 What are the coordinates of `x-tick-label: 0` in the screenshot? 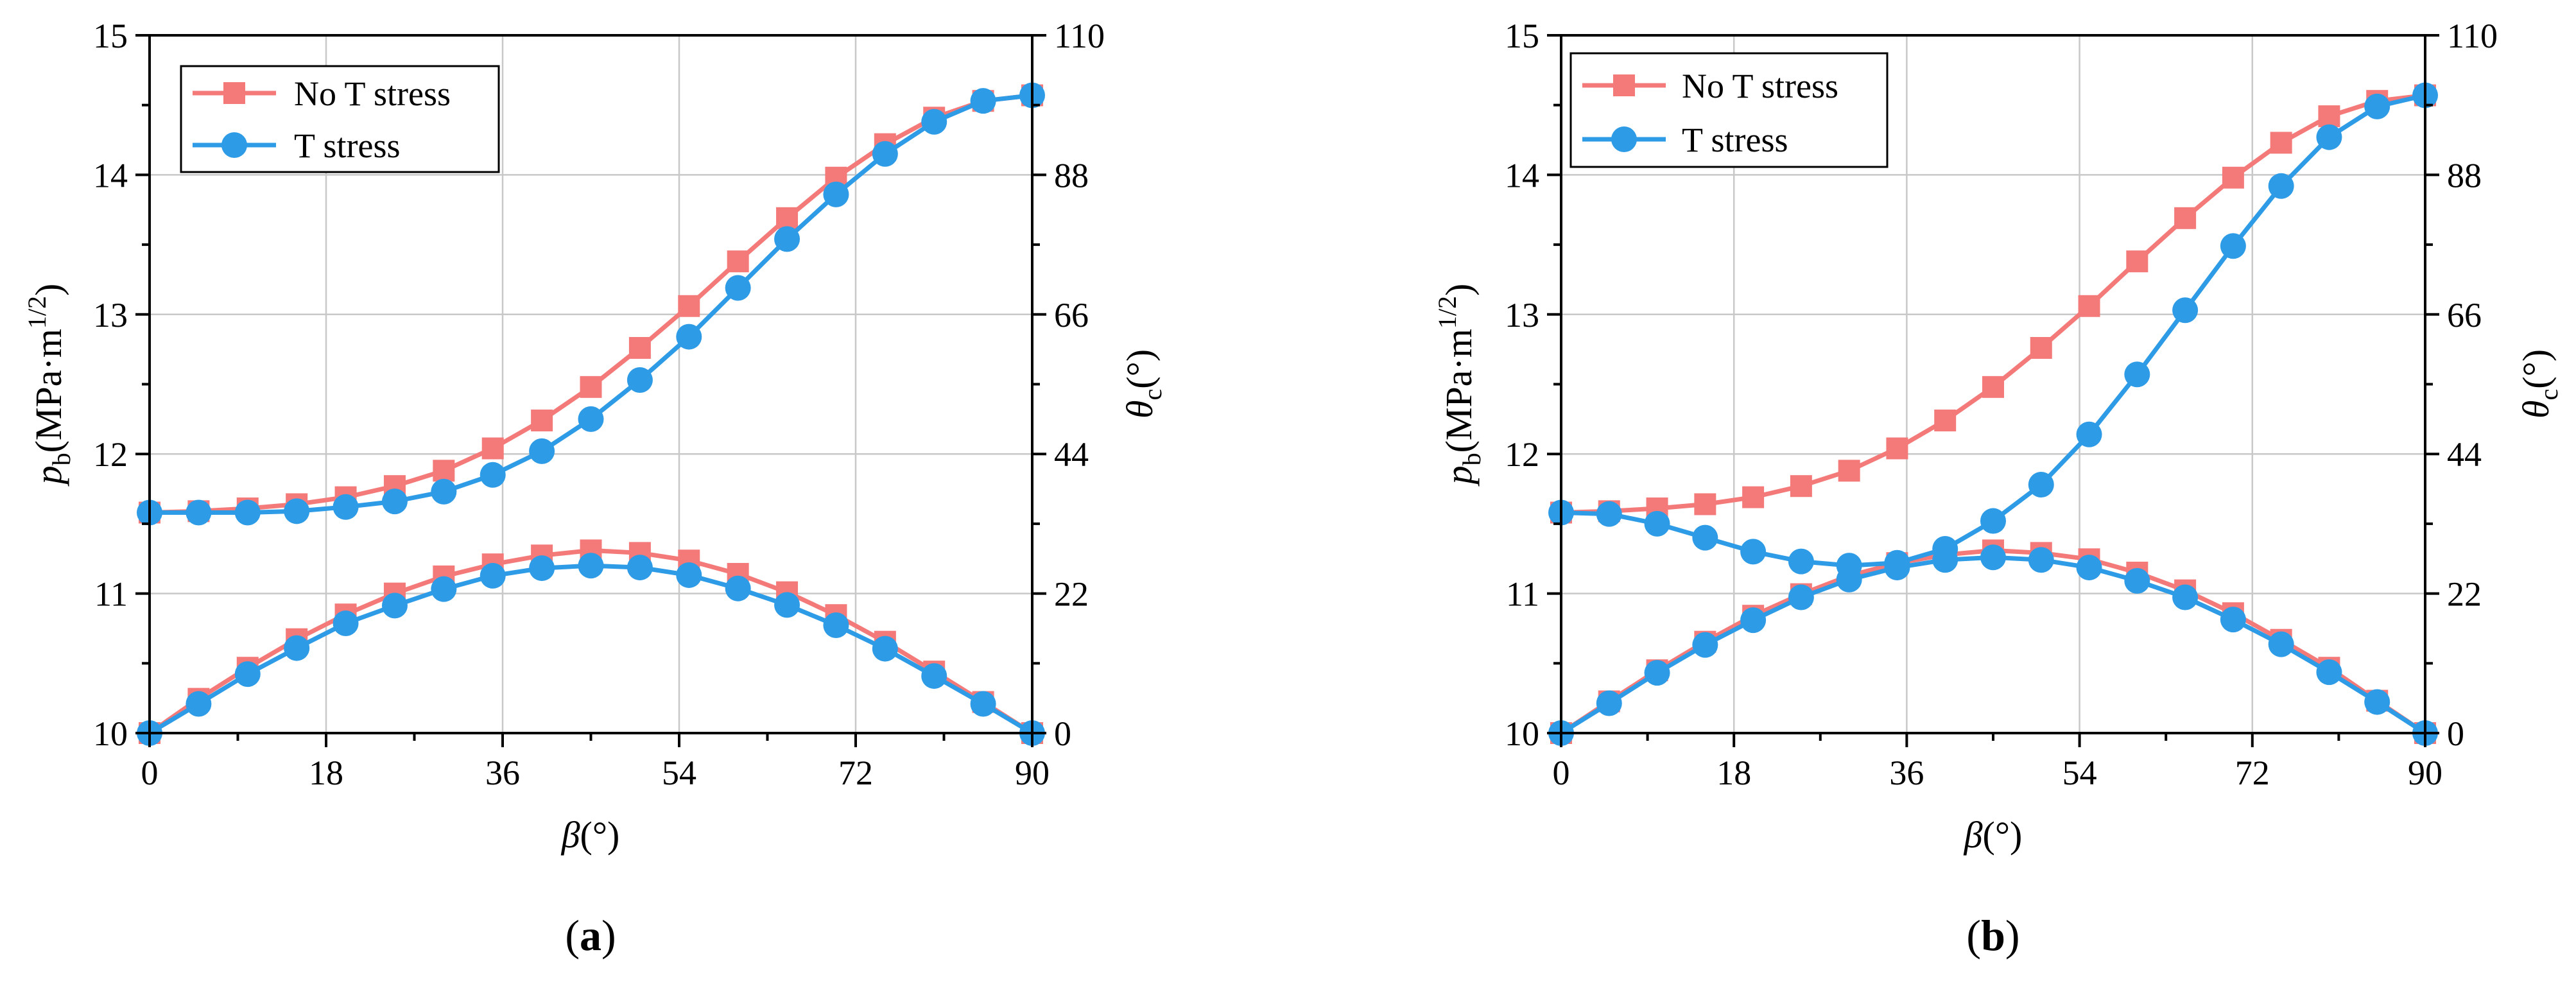 It's located at (1562, 773).